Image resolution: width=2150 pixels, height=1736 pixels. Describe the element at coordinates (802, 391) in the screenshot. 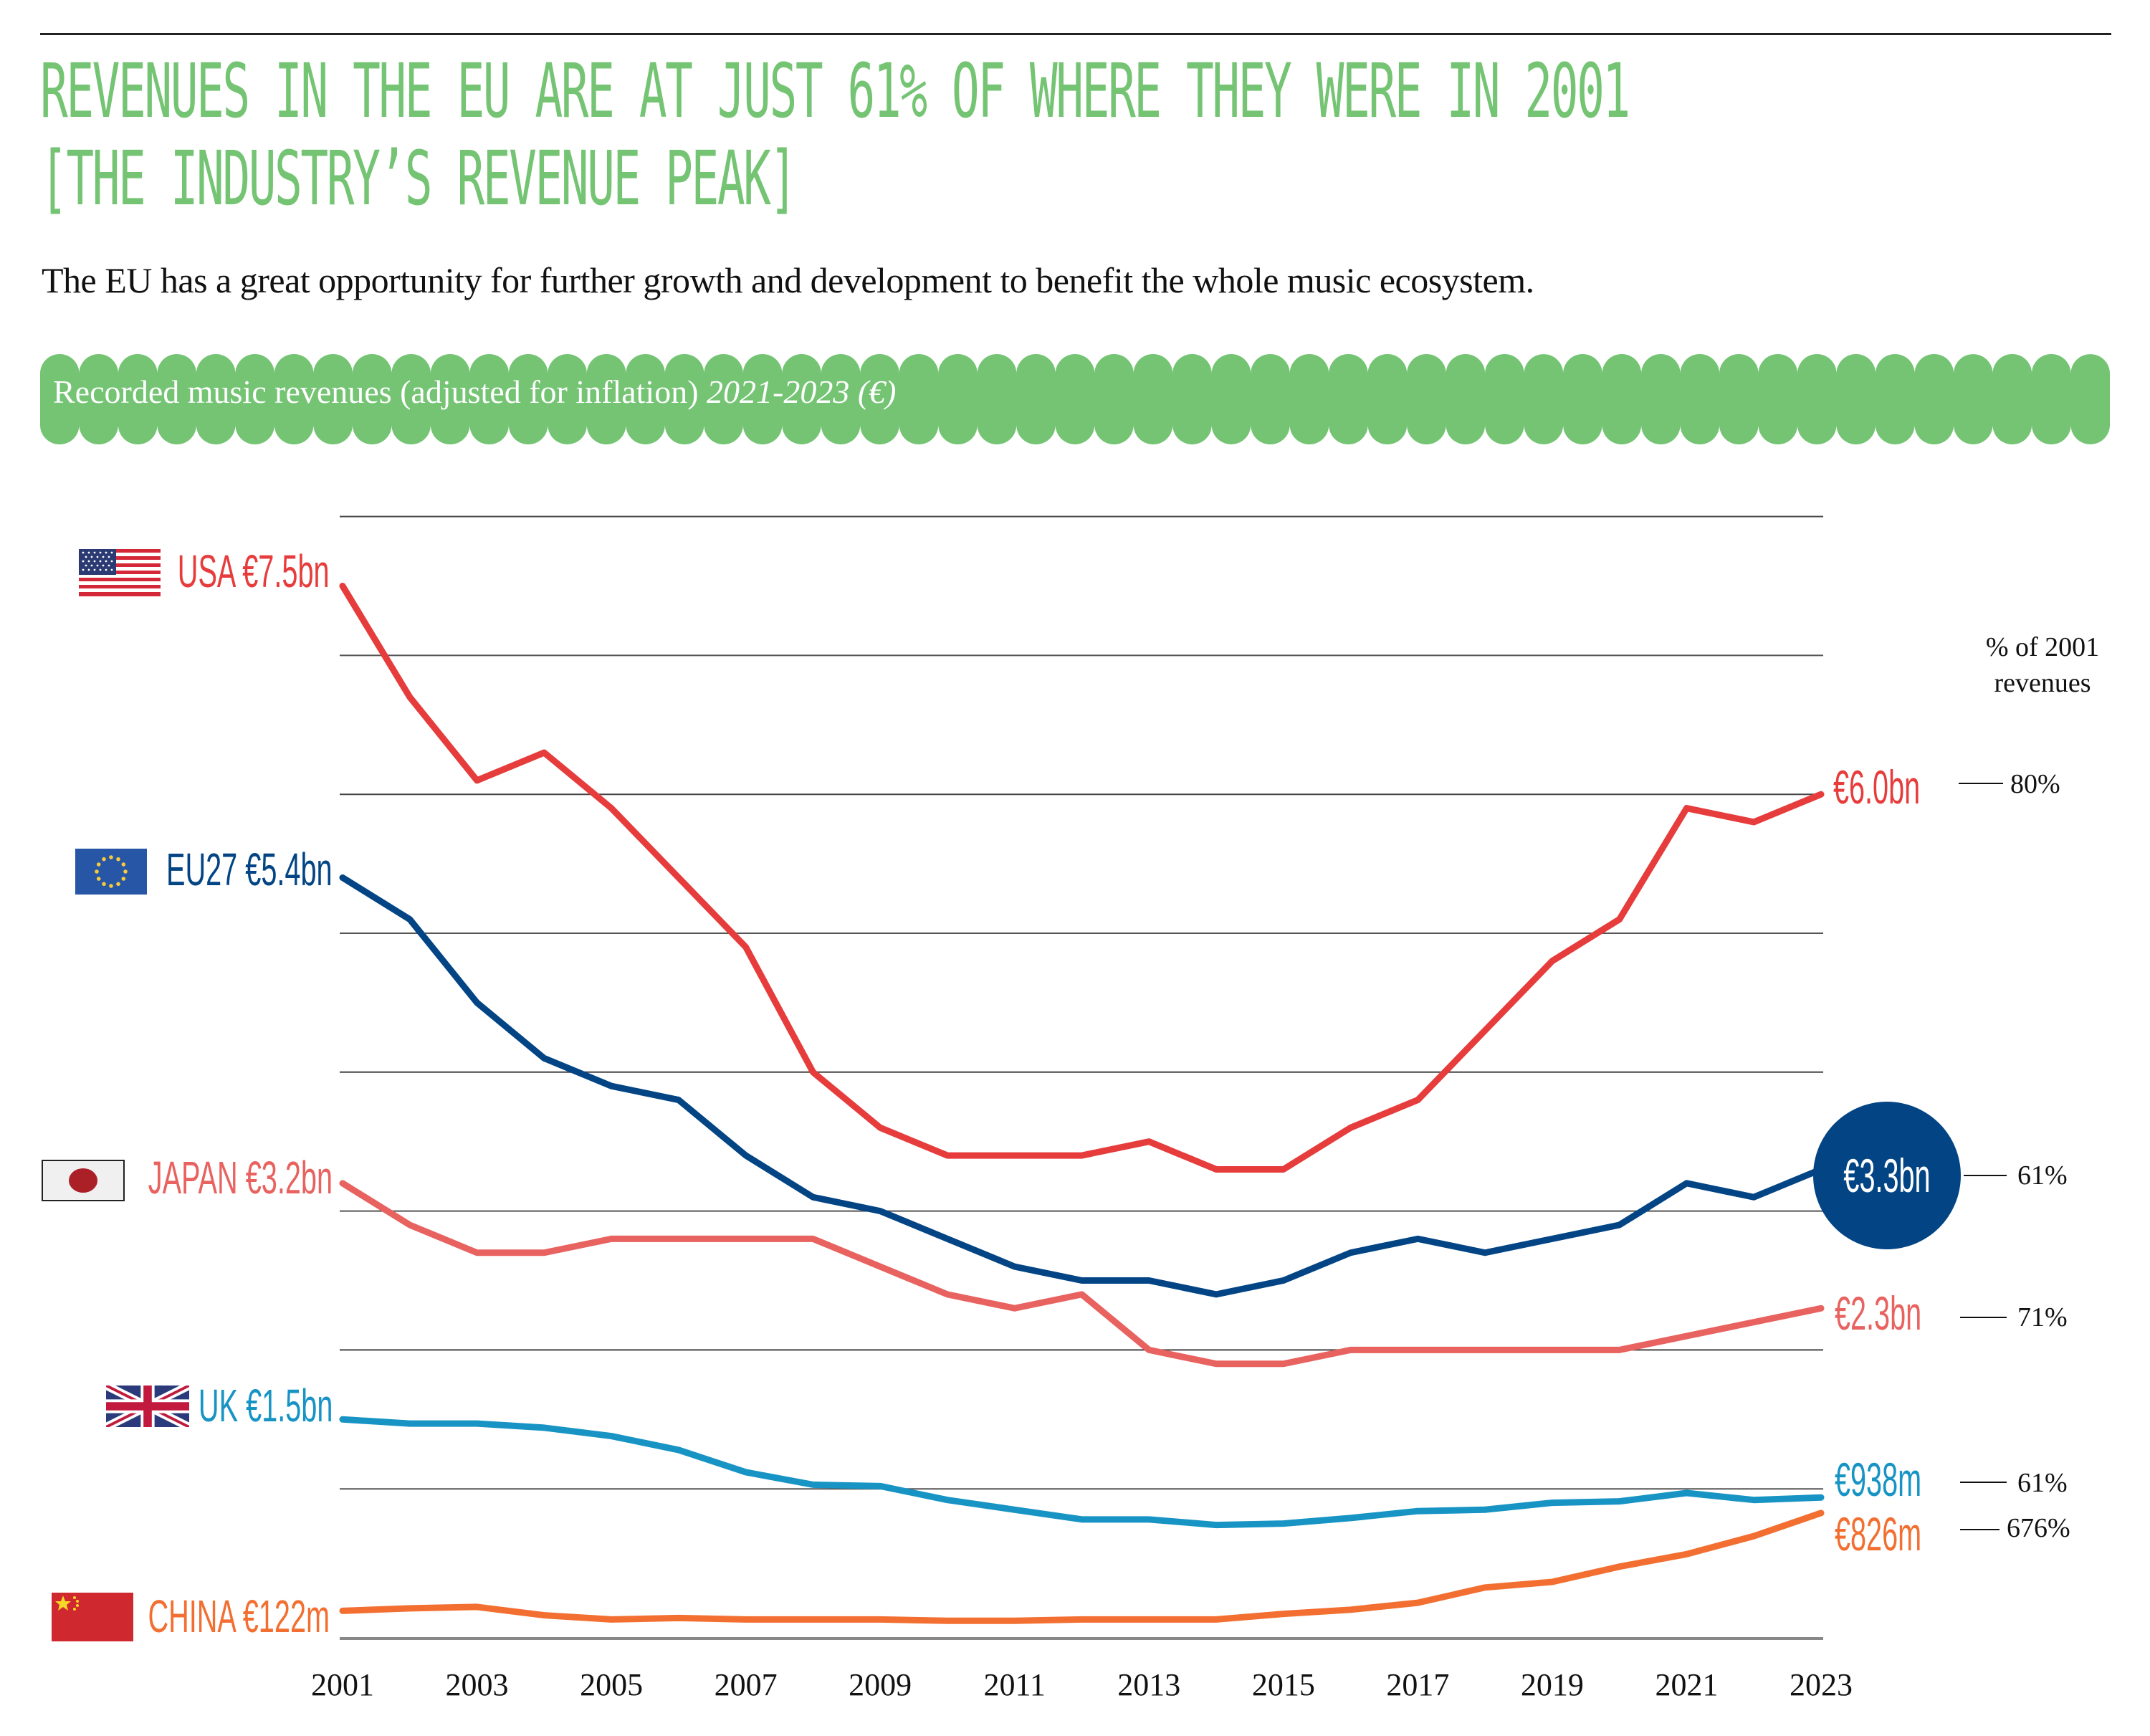

I see `chart-title-period: 2021-2023 (€)` at that location.